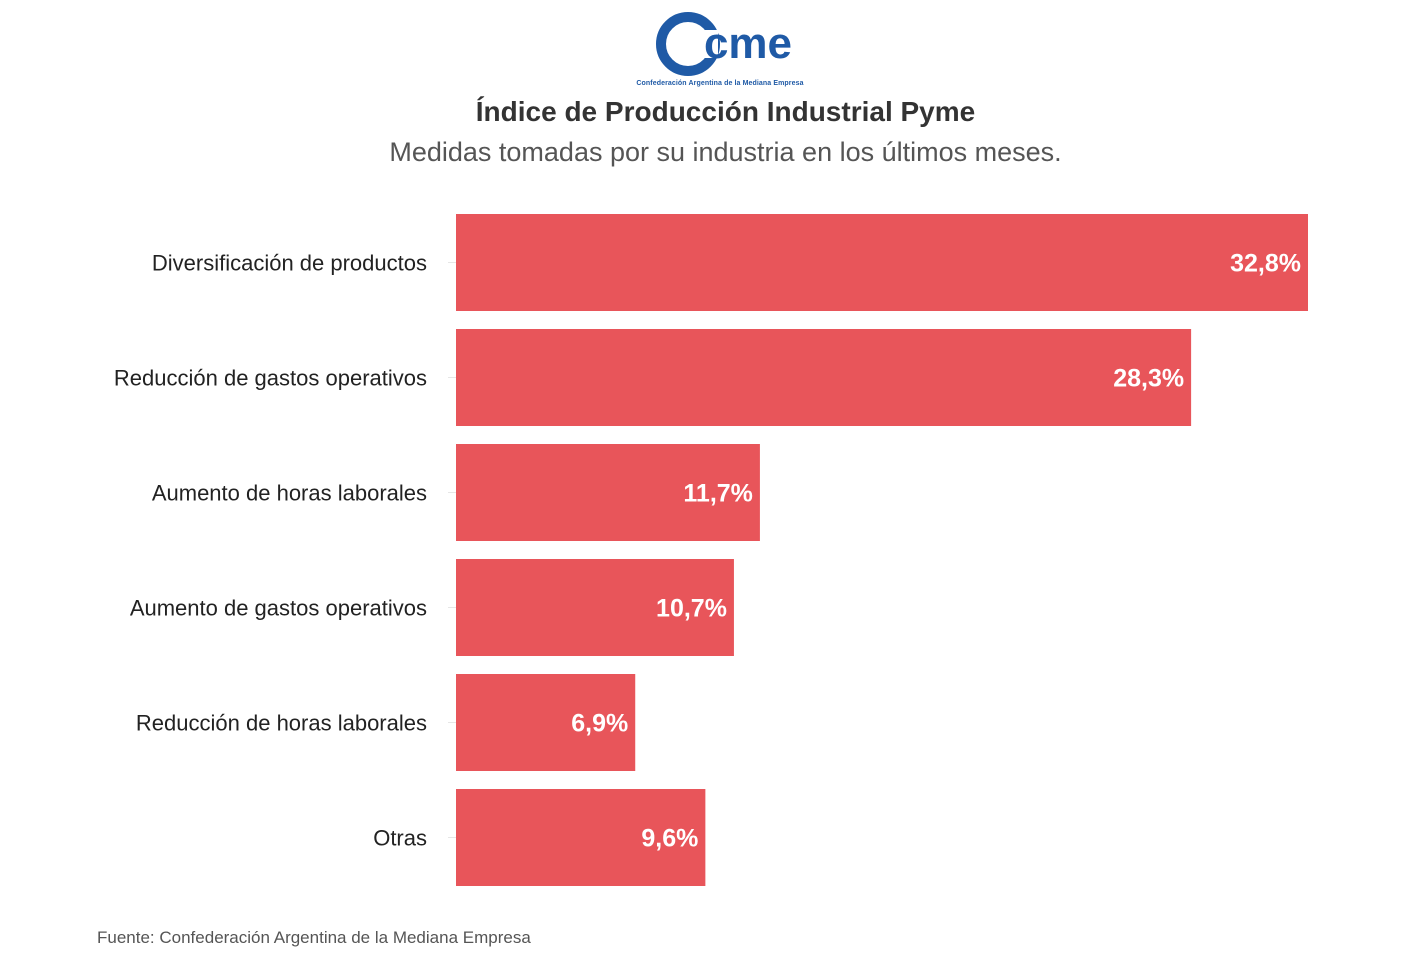 The image size is (1411, 980). What do you see at coordinates (278, 608) in the screenshot?
I see `category-label: Aumento de gastos operativos` at bounding box center [278, 608].